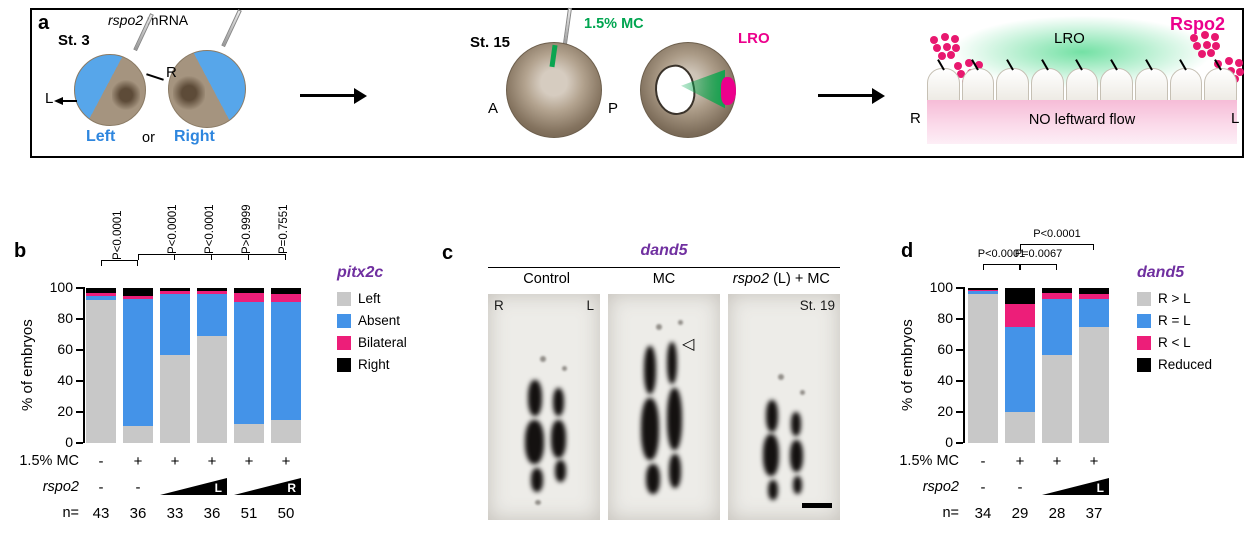 The image size is (1258, 550). I want to click on dand5-title: dand5, so click(664, 251).